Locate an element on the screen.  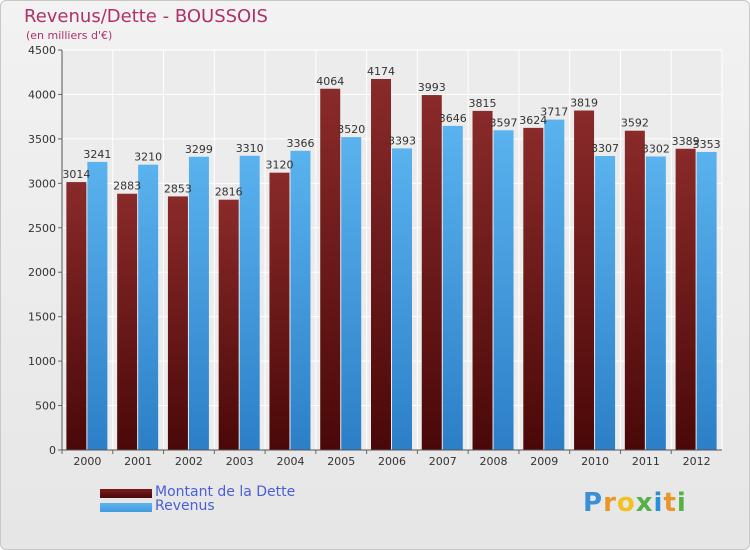
bar-value-label: 3717 is located at coordinates (554, 112).